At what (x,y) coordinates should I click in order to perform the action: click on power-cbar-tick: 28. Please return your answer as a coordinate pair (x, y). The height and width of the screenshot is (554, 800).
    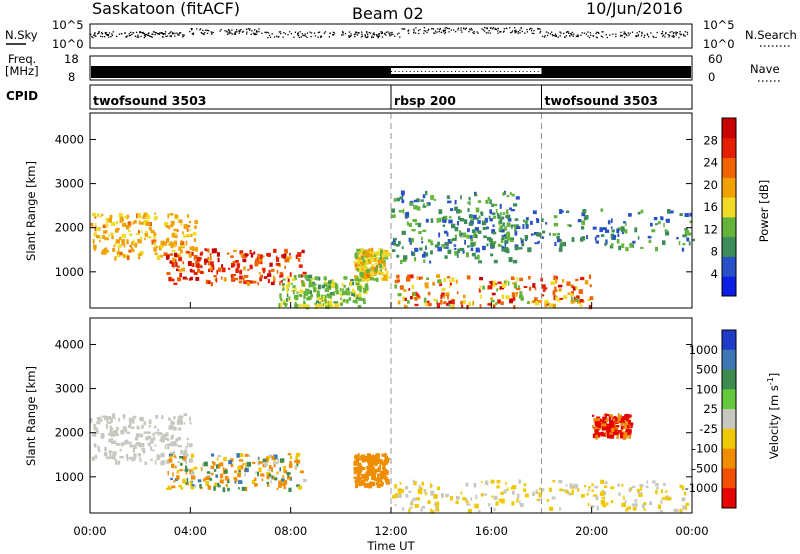
    Looking at the image, I should click on (710, 140).